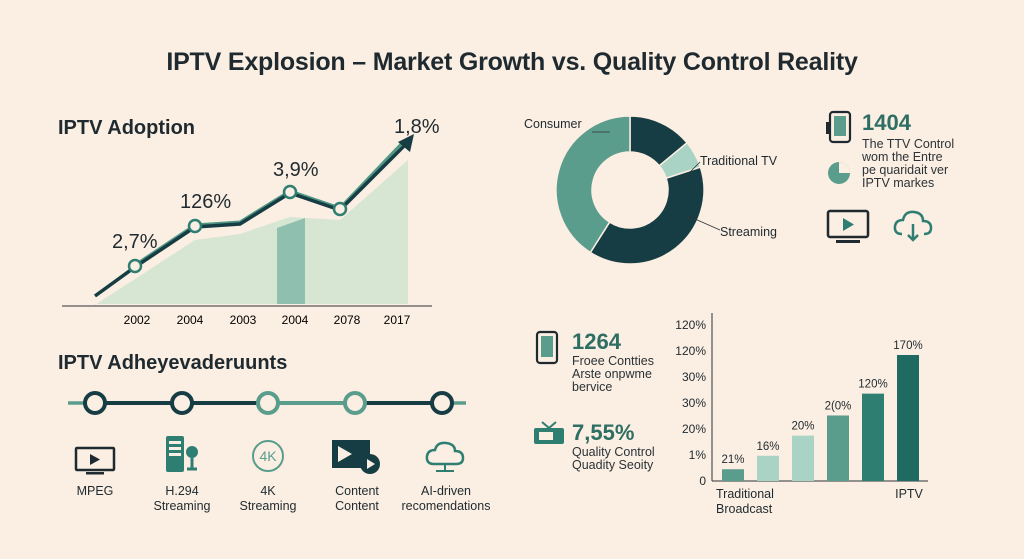 This screenshot has height=559, width=1024. What do you see at coordinates (745, 494) in the screenshot?
I see `bar-x-label-line: Traditional` at bounding box center [745, 494].